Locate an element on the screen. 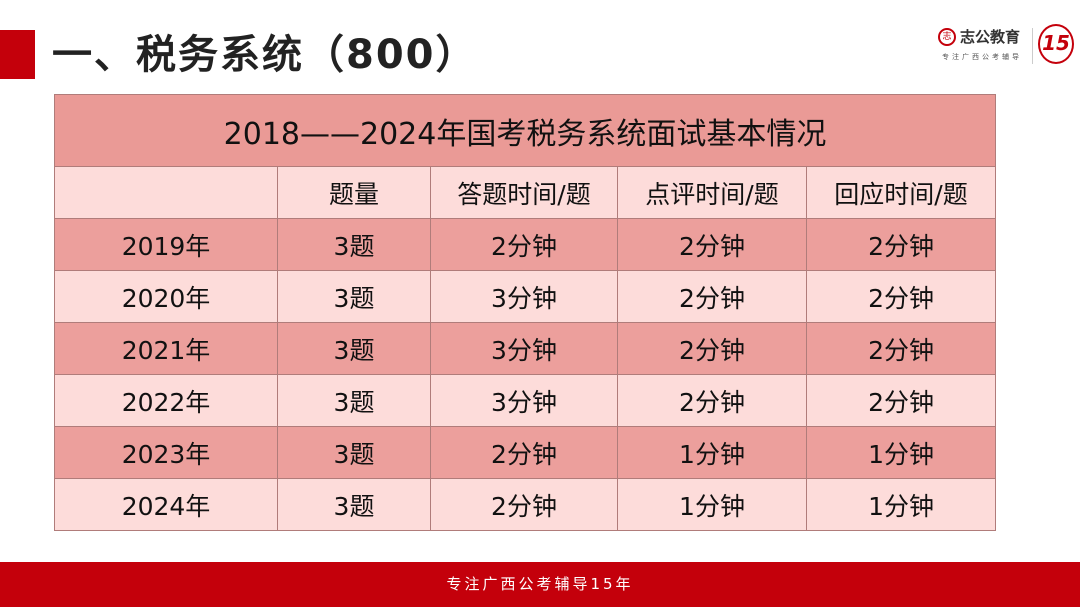 The height and width of the screenshot is (607, 1080). table-row: 2024年 3题 2分钟 1分钟 1分钟 is located at coordinates (525, 504).